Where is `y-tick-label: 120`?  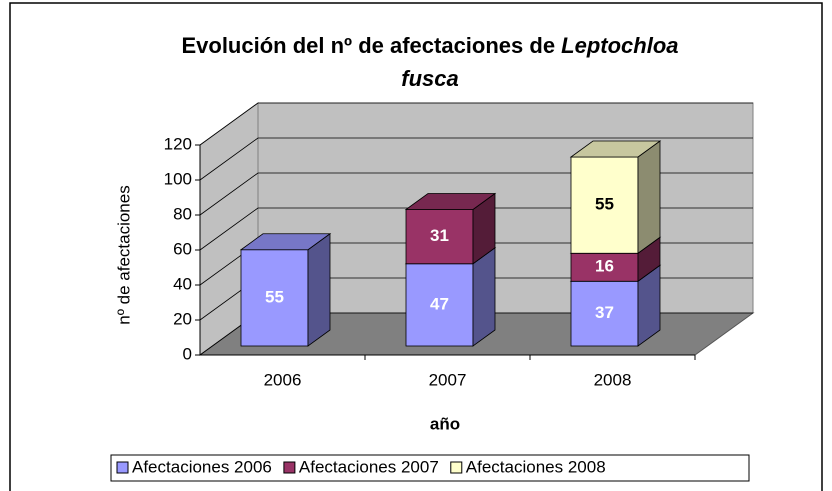 y-tick-label: 120 is located at coordinates (178, 143).